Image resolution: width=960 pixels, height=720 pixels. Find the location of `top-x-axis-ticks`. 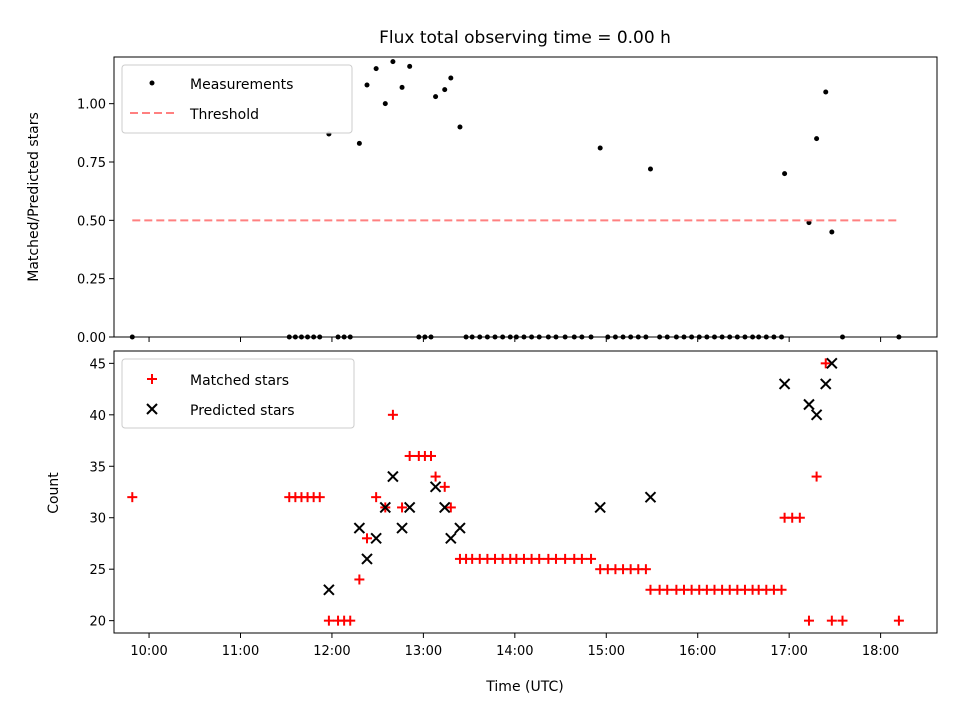

top-x-axis-ticks is located at coordinates (515, 339).